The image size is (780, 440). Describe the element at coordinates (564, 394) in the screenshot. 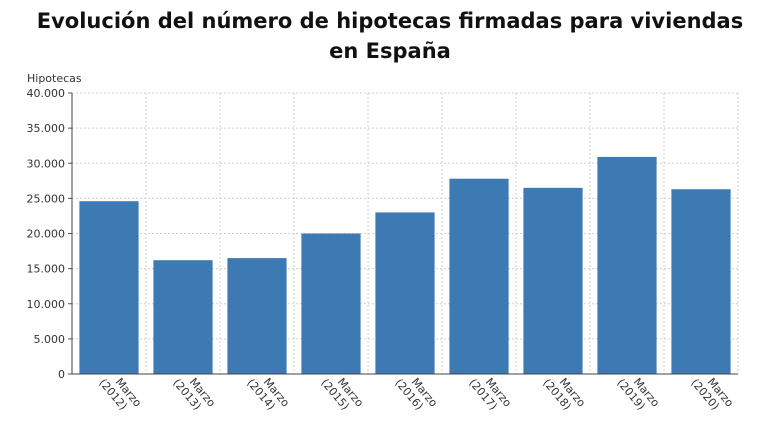

I see `x-tick-label: Marzo(2018)` at that location.